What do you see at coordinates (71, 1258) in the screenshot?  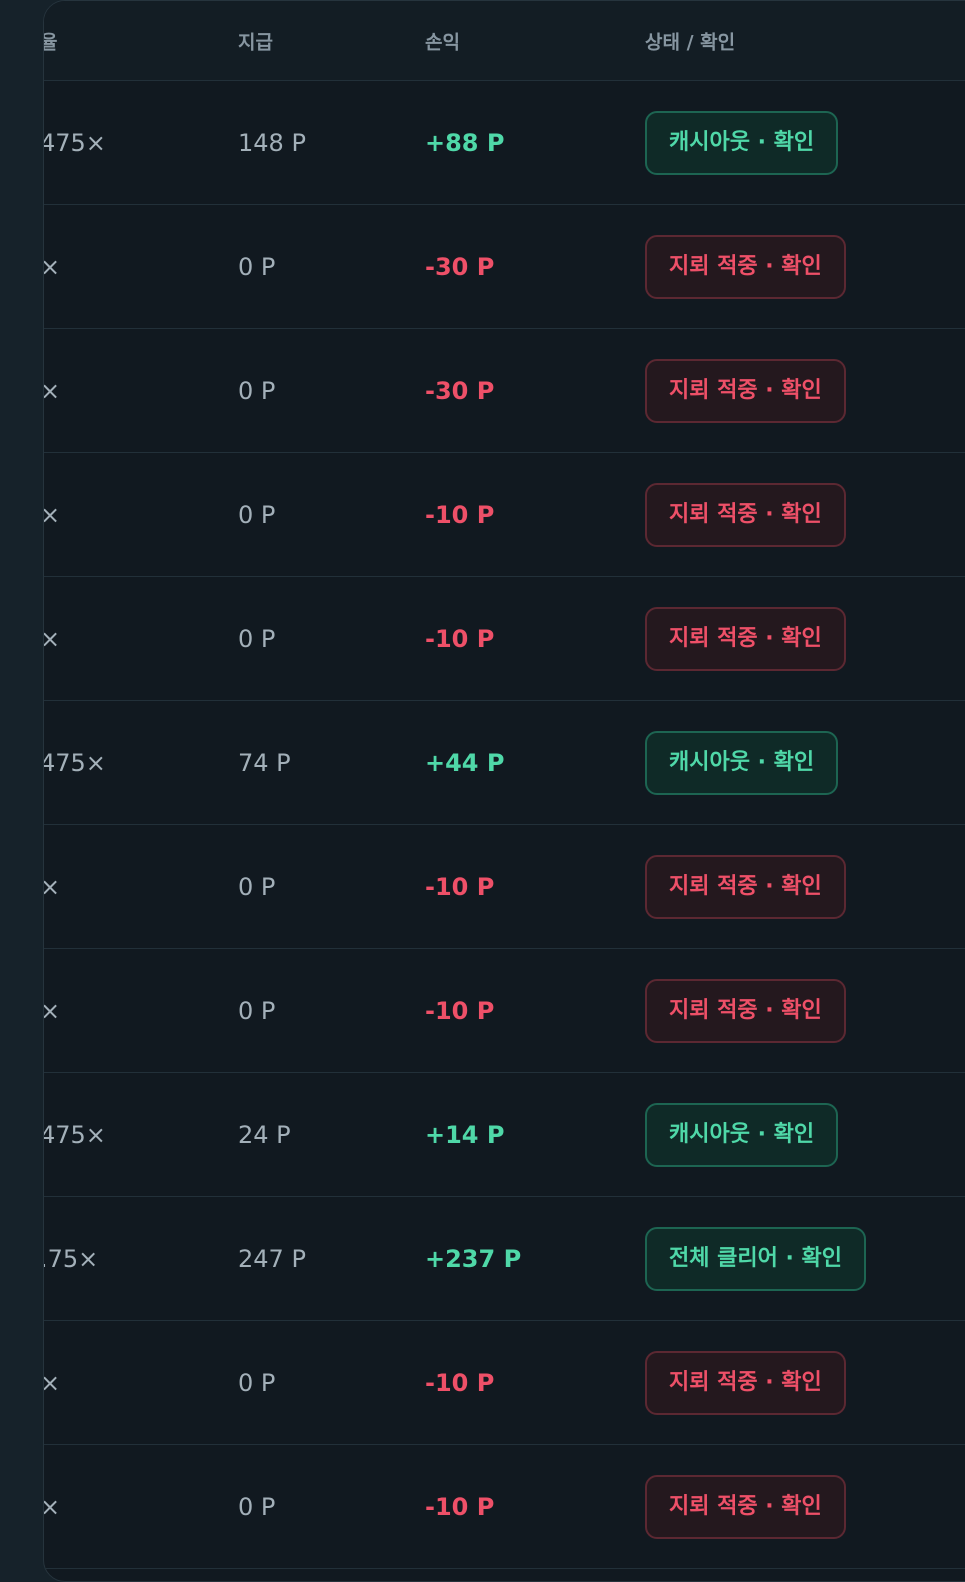 I see `rate: .75×` at bounding box center [71, 1258].